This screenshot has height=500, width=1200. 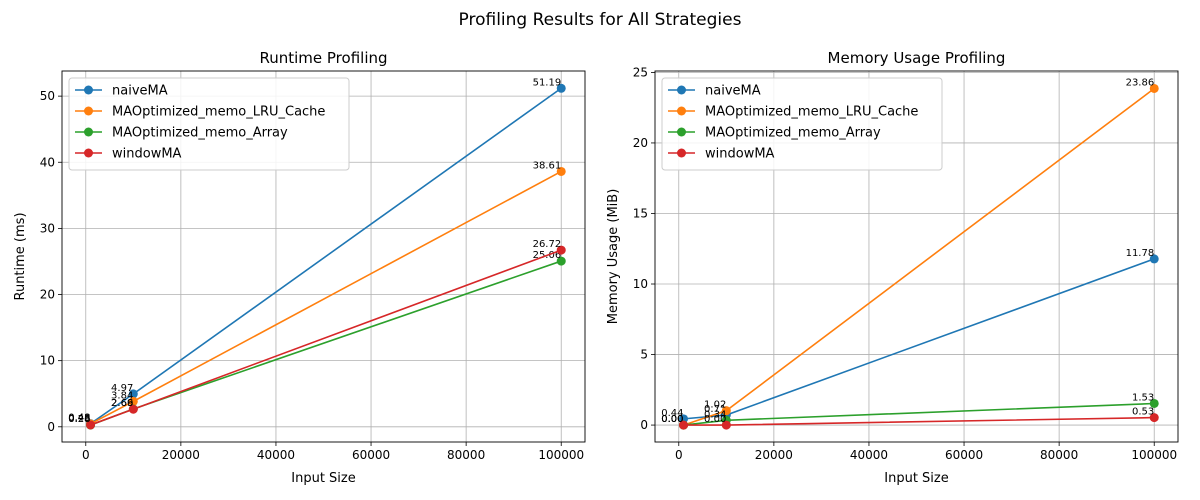 I want to click on memory-legend-item-windowma: windowMA, so click(x=721, y=154).